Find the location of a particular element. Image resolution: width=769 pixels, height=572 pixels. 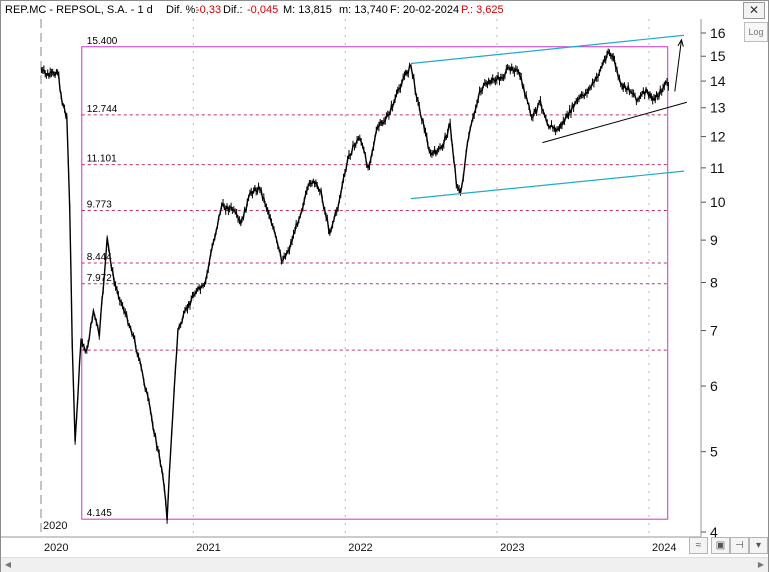

level-label-4: 8.444 is located at coordinates (99, 257).